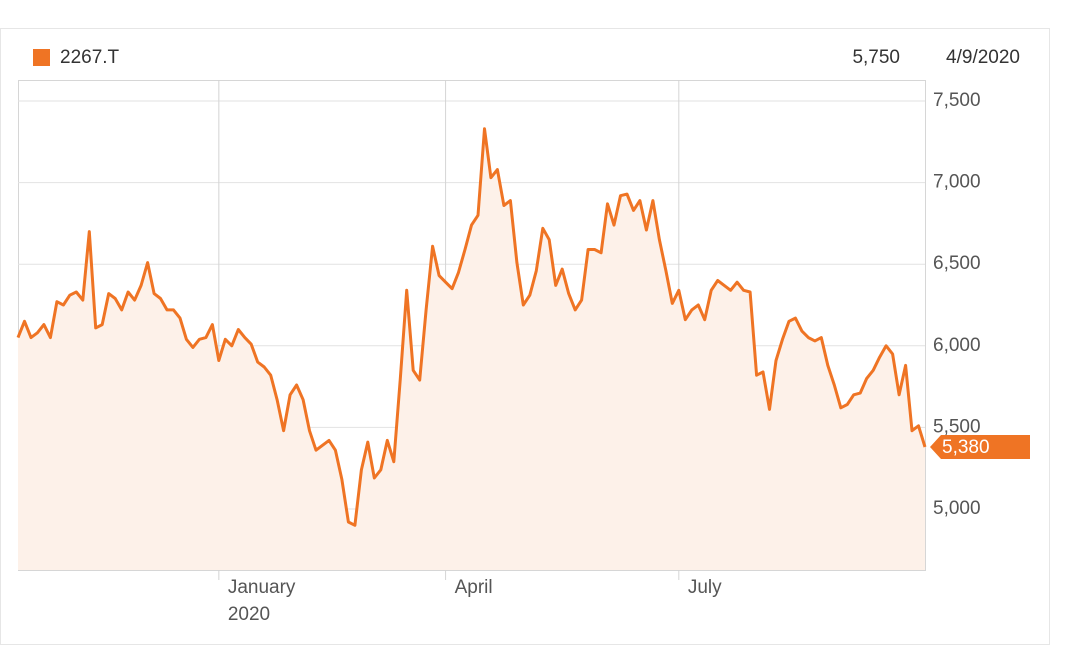 The height and width of the screenshot is (652, 1080). What do you see at coordinates (473, 587) in the screenshot?
I see `x-tick-label: April` at bounding box center [473, 587].